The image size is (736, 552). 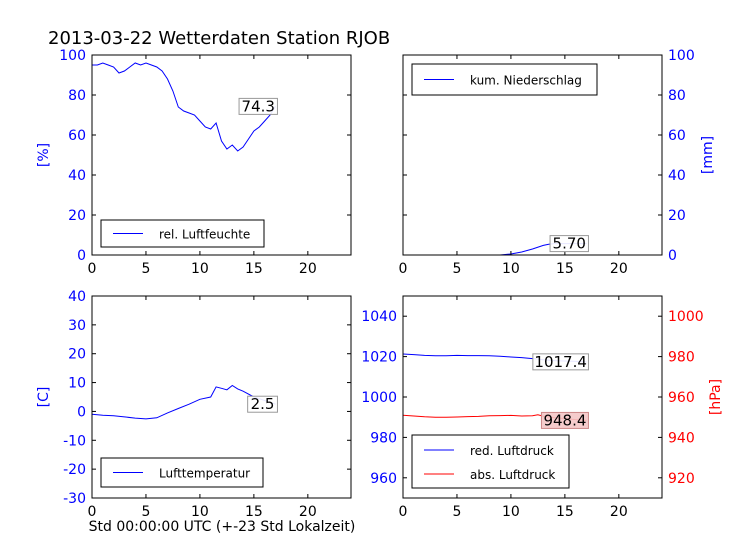 What do you see at coordinates (686, 317) in the screenshot?
I see `pressure-y2tick-label: 1000` at bounding box center [686, 317].